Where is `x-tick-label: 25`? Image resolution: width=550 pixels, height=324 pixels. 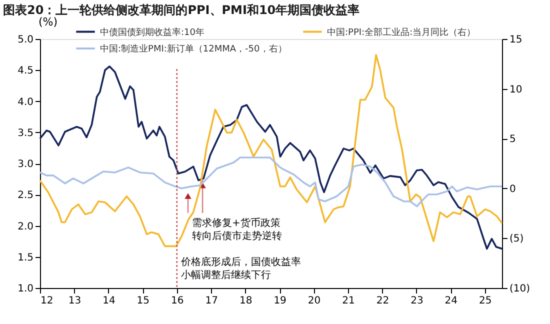
x-tick-label: 25 is located at coordinates (485, 301).